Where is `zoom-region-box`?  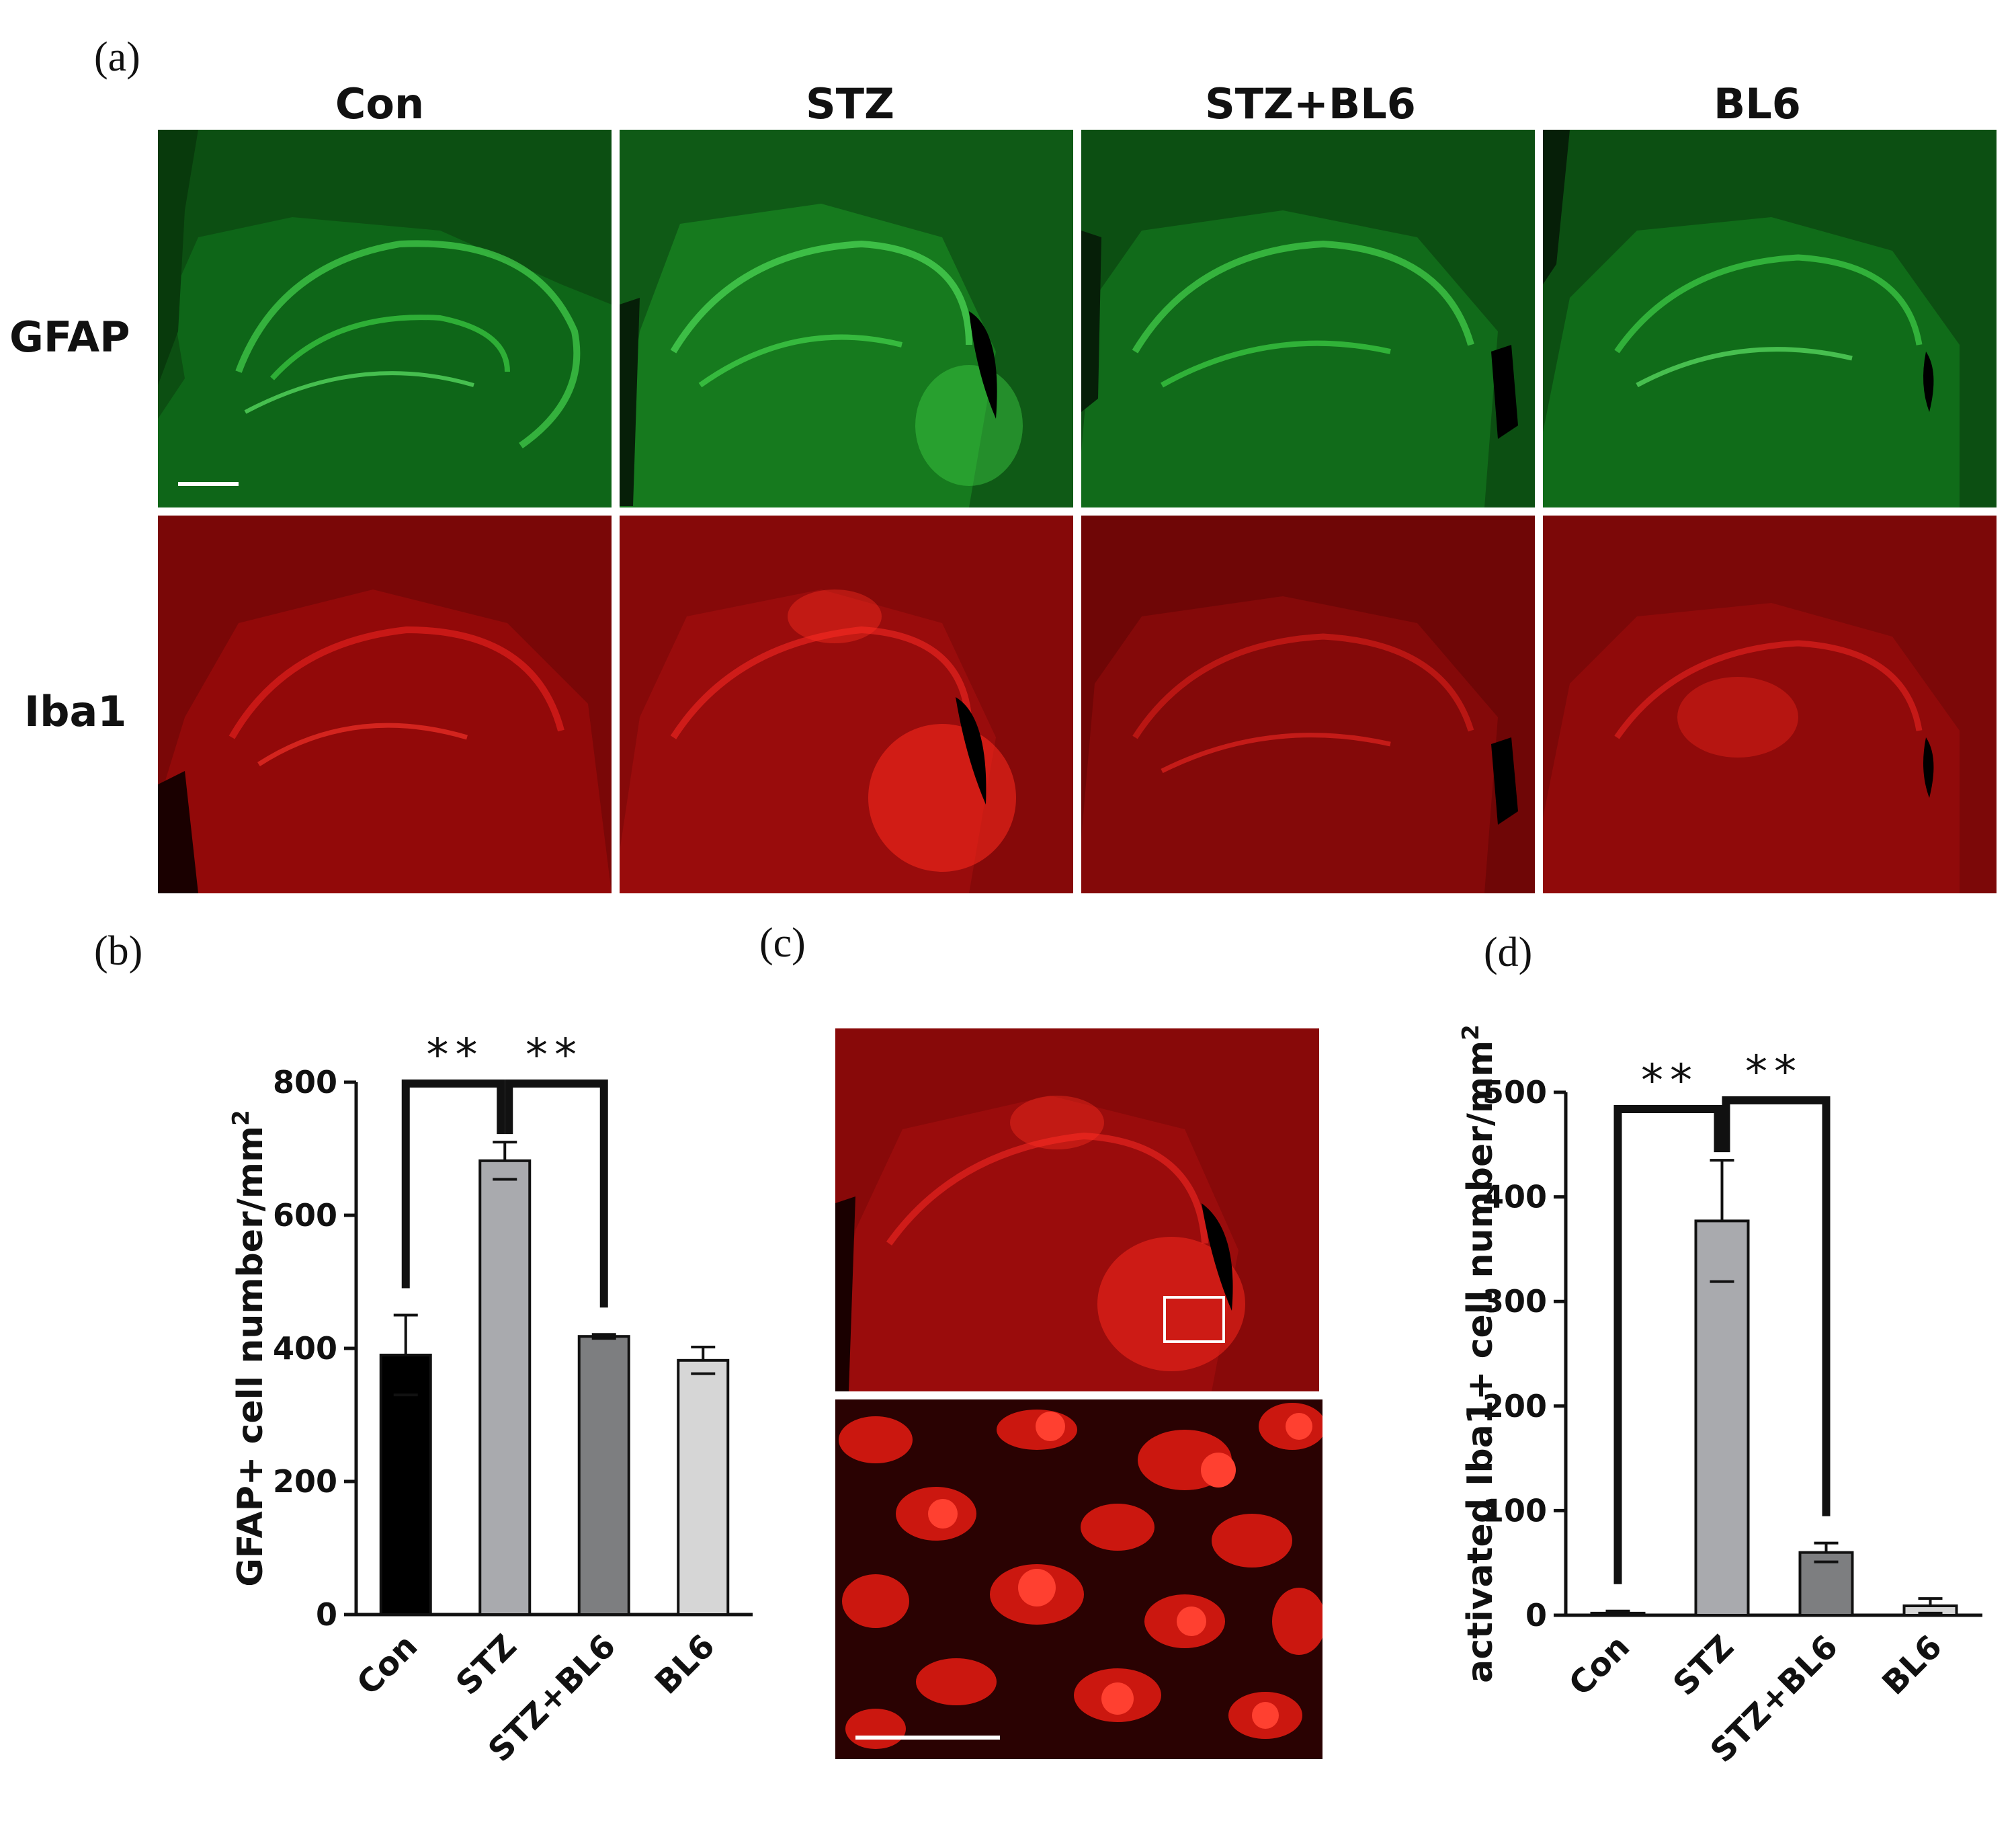
zoom-region-box is located at coordinates (1194, 1319).